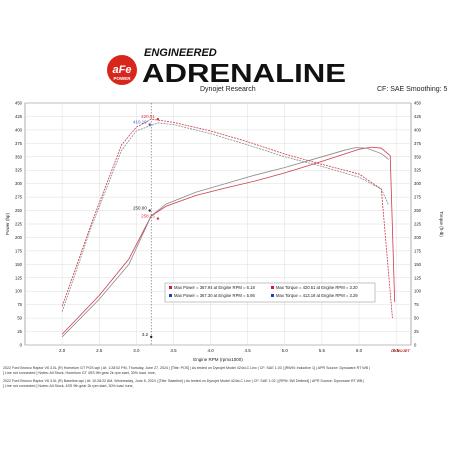 The image size is (450, 450). I want to click on afe-badge-text: aFe, so click(122, 70).